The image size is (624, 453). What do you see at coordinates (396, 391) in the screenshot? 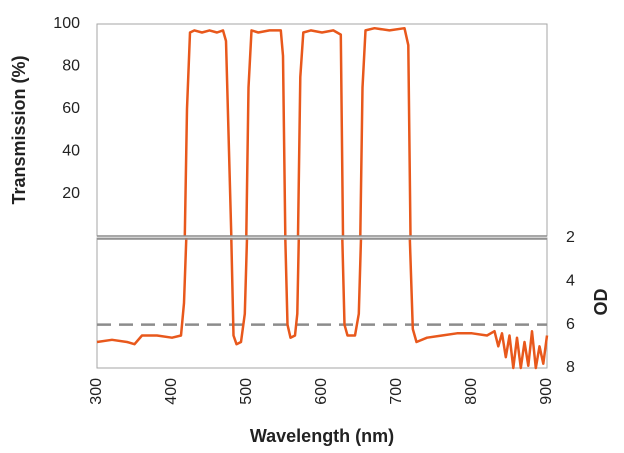
I see `x-tick-label: 700` at bounding box center [396, 391].